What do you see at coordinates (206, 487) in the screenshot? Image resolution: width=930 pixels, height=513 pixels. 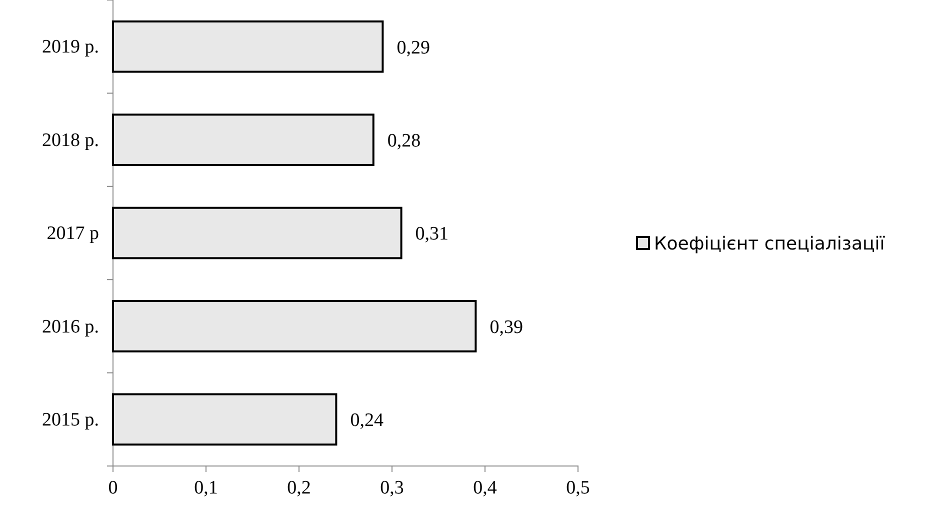 I see `x-tick-label: 0,1` at bounding box center [206, 487].